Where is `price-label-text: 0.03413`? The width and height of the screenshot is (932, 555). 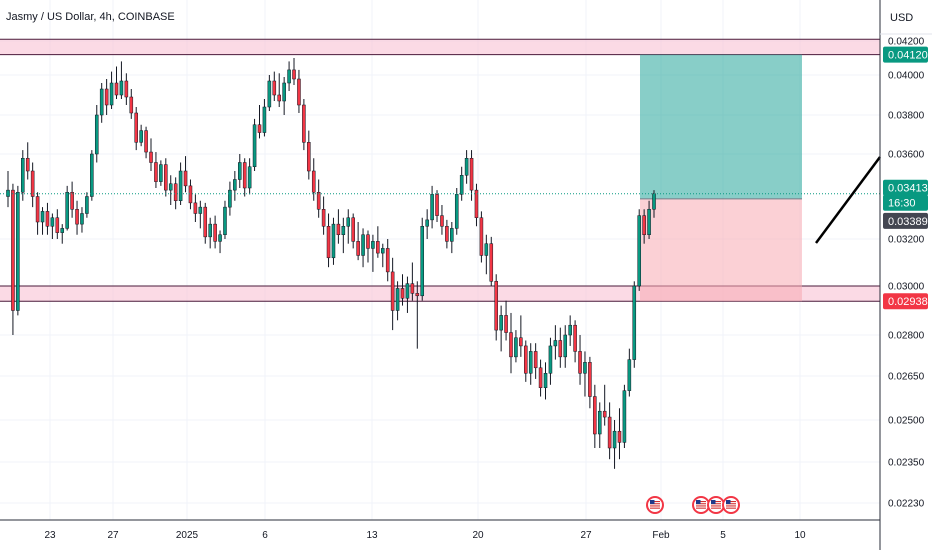
price-label-text: 0.03413 is located at coordinates (908, 189).